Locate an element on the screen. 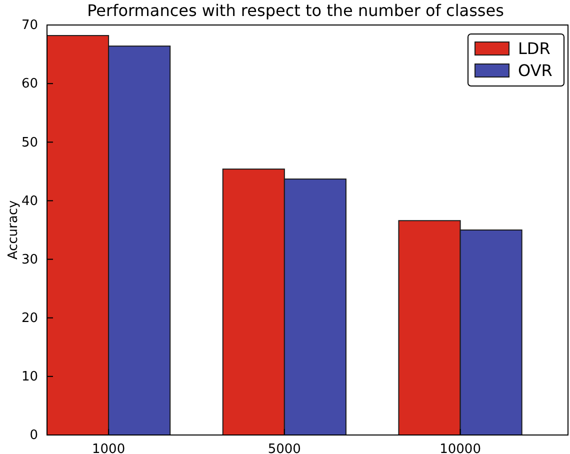 The height and width of the screenshot is (454, 570). x-tick-label: 10000 is located at coordinates (460, 448).